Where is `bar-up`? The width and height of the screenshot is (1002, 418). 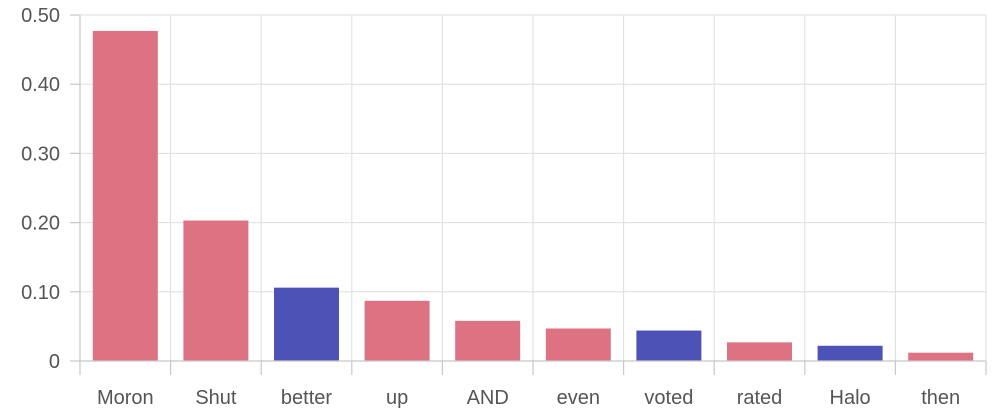 bar-up is located at coordinates (397, 330).